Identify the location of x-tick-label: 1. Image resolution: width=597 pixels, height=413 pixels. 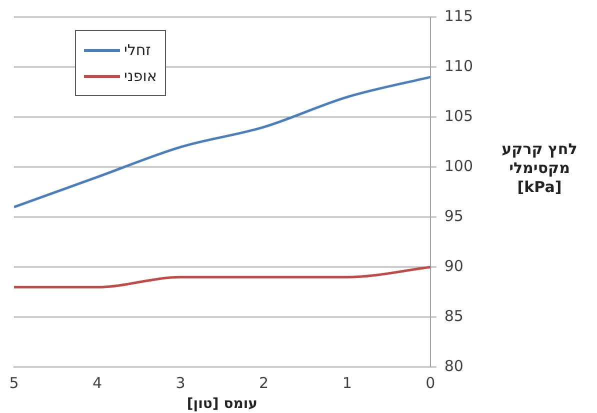
(347, 383).